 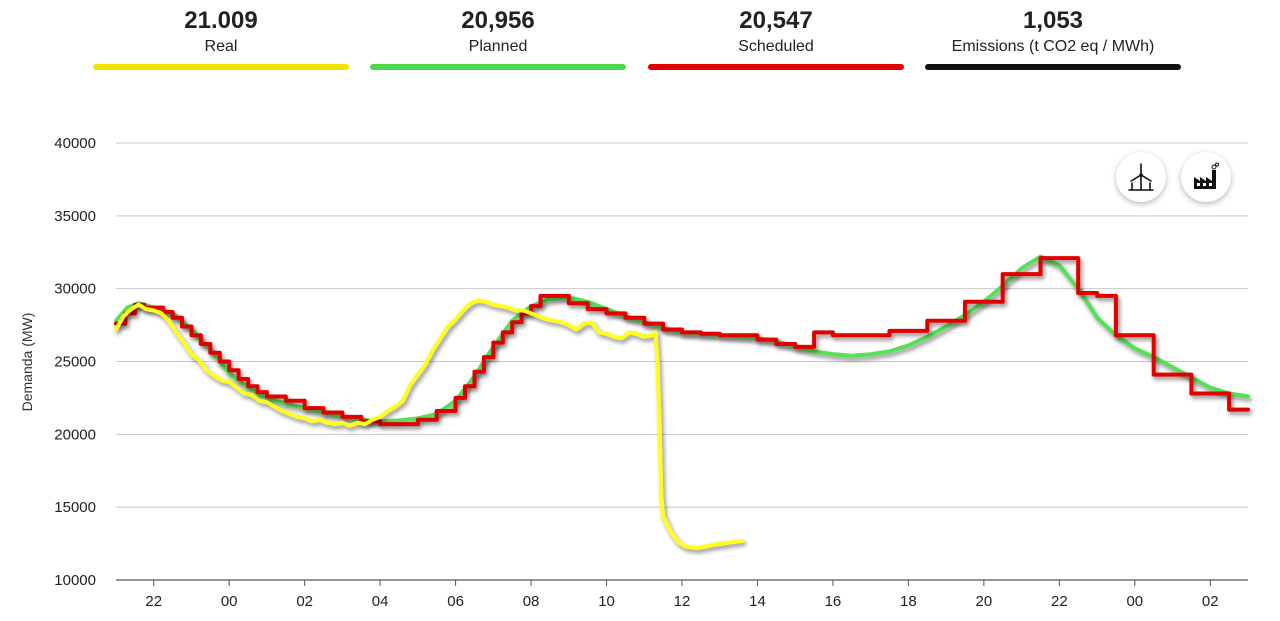 I want to click on kpi-planned-label: Planned, so click(x=498, y=46).